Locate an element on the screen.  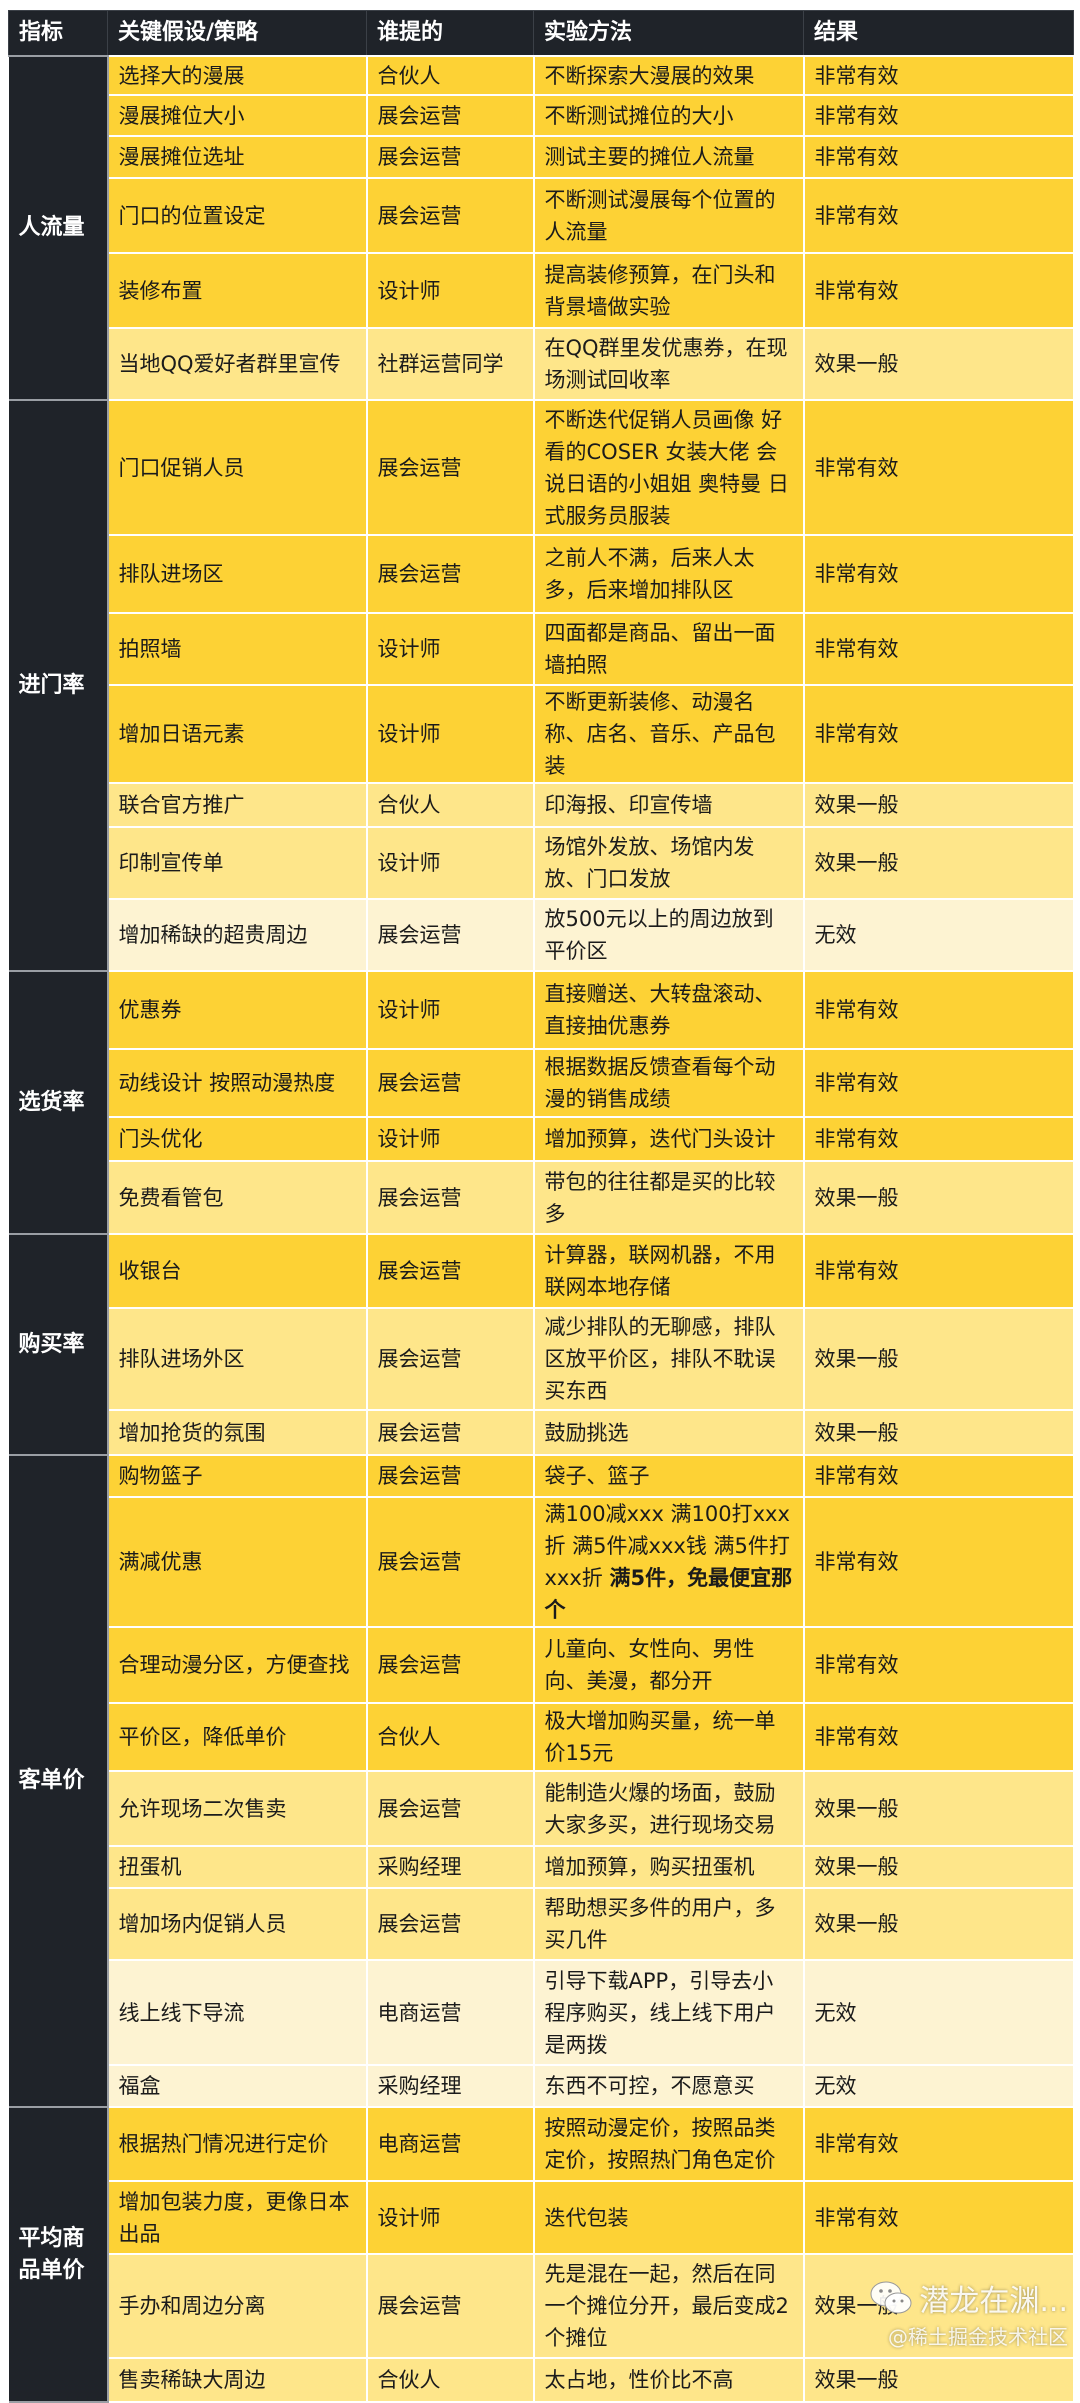
strategy-cell: 满减优惠 is located at coordinates (237, 1562).